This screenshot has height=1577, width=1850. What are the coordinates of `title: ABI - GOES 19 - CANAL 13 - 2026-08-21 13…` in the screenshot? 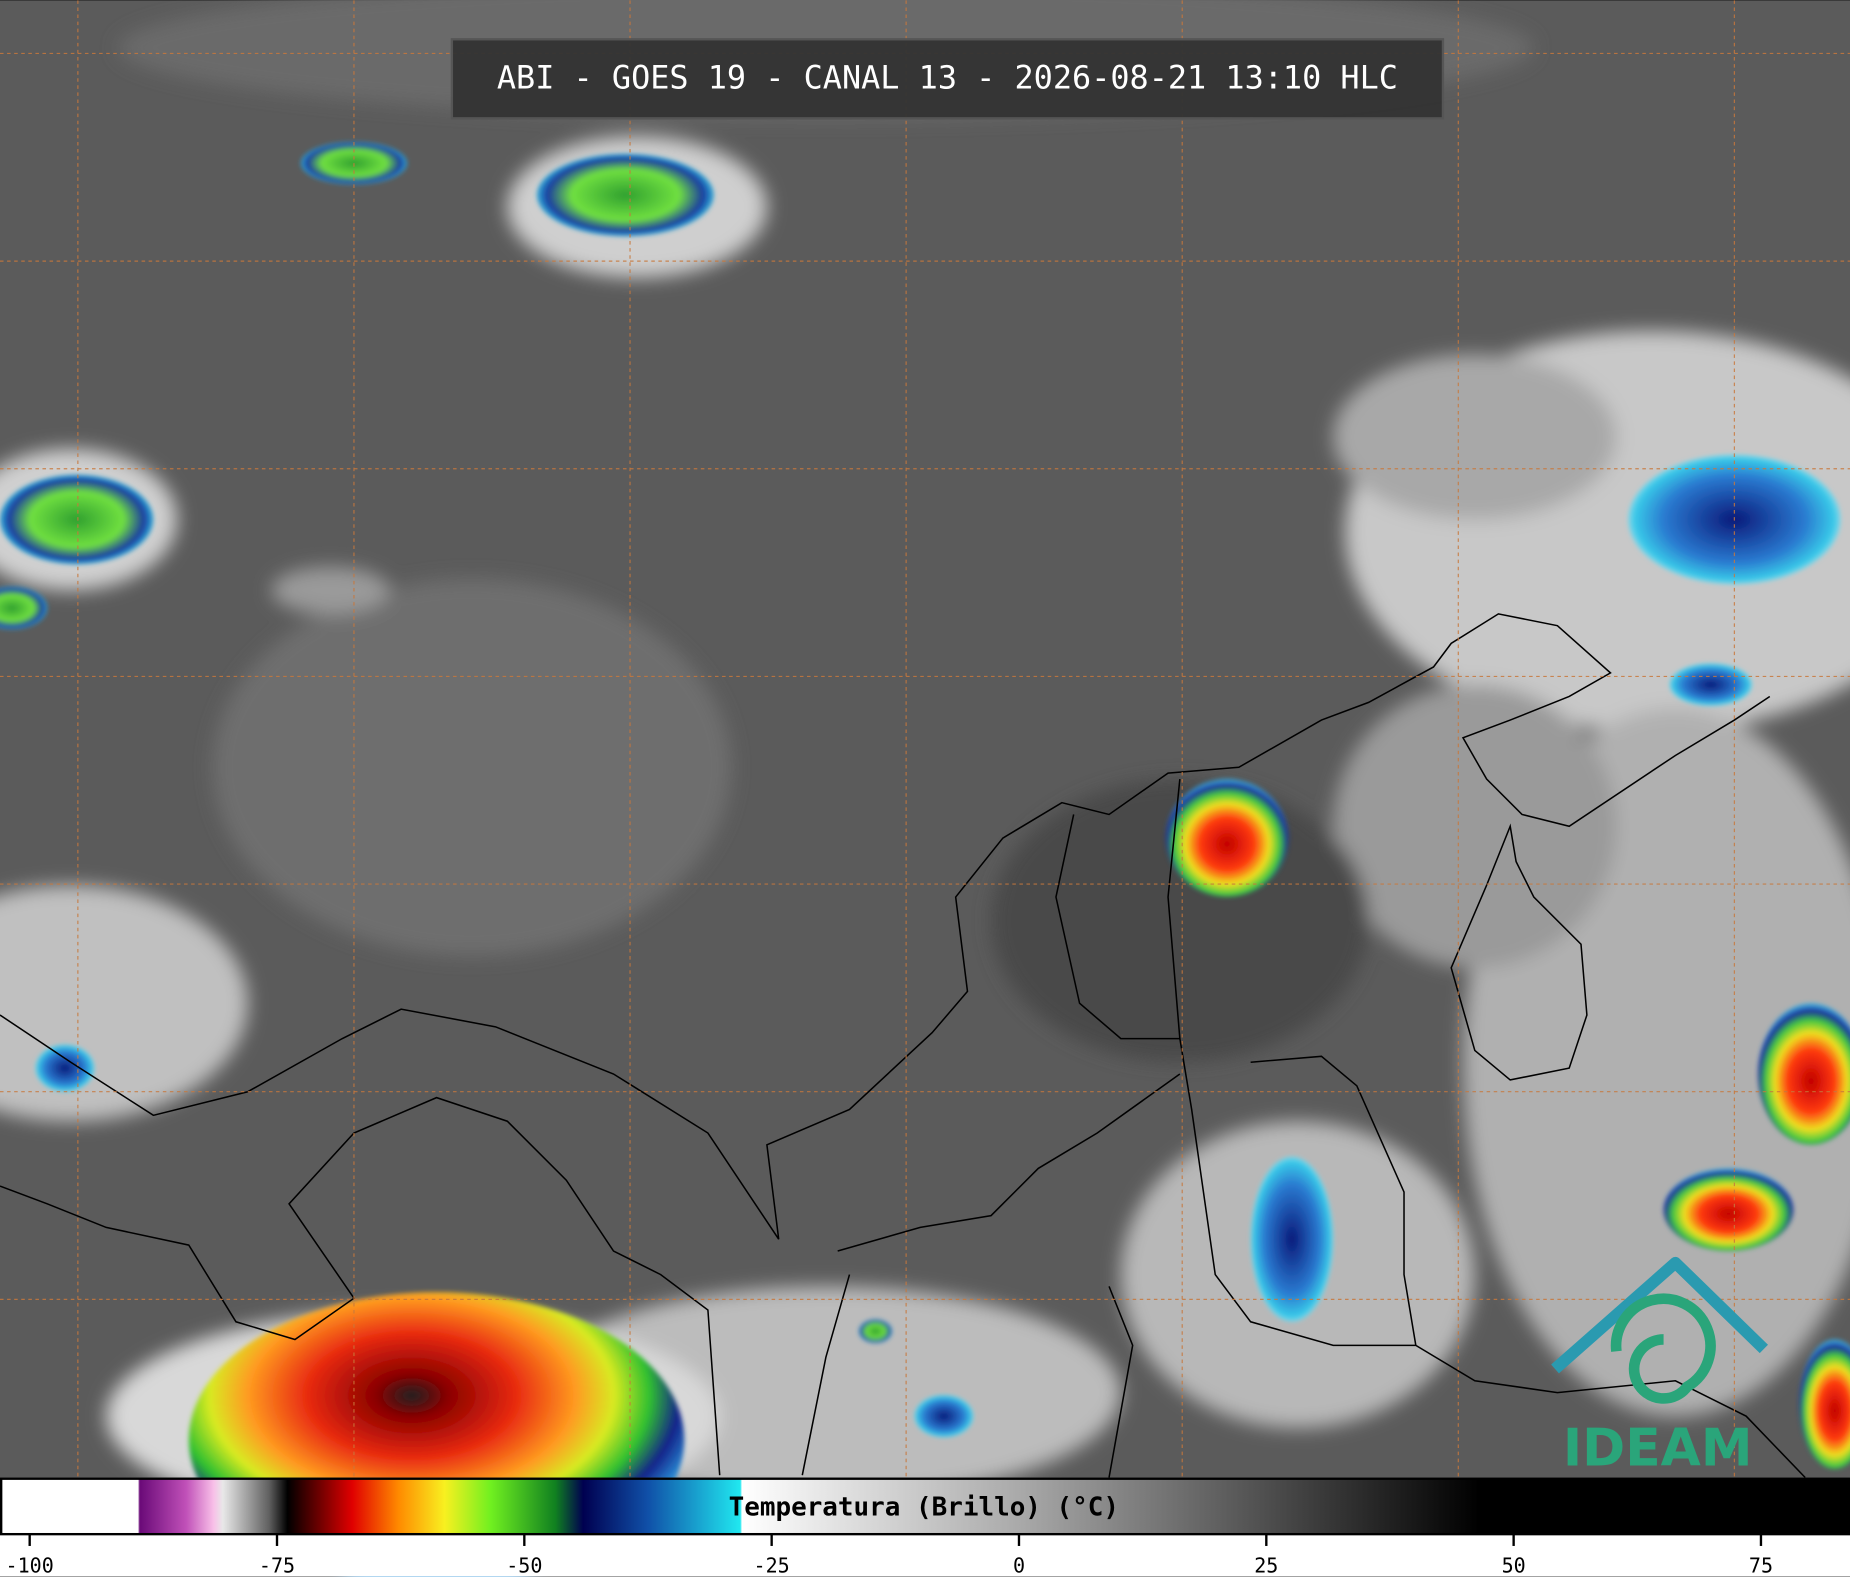 It's located at (947, 77).